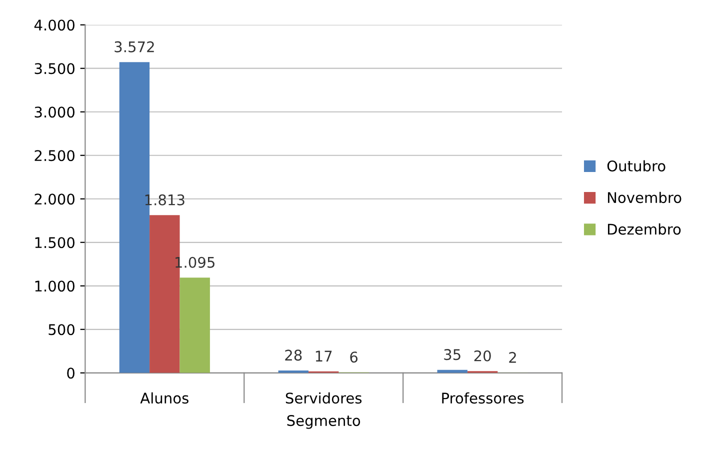 This screenshot has height=452, width=728. What do you see at coordinates (354, 357) in the screenshot?
I see `data-label: 6` at bounding box center [354, 357].